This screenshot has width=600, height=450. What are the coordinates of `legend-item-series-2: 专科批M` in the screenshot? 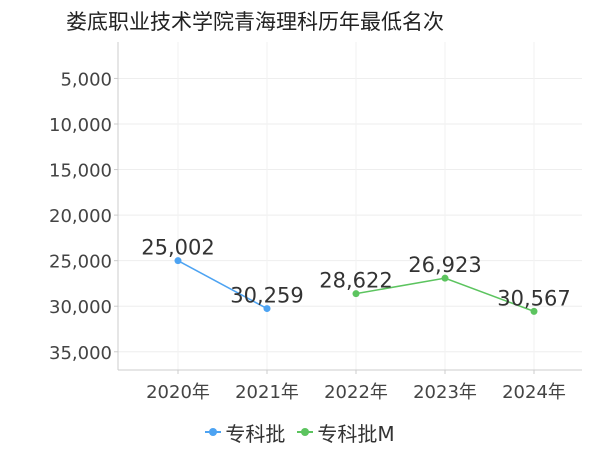 It's located at (346, 432).